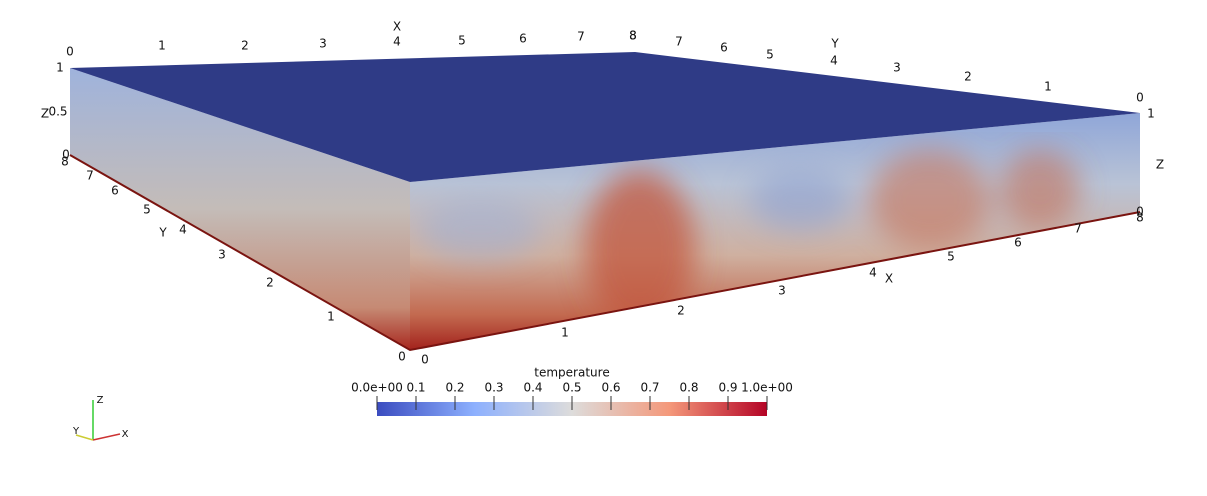 This screenshot has width=1207, height=496. Describe the element at coordinates (100, 400) in the screenshot. I see `orientation-label: Z` at that location.